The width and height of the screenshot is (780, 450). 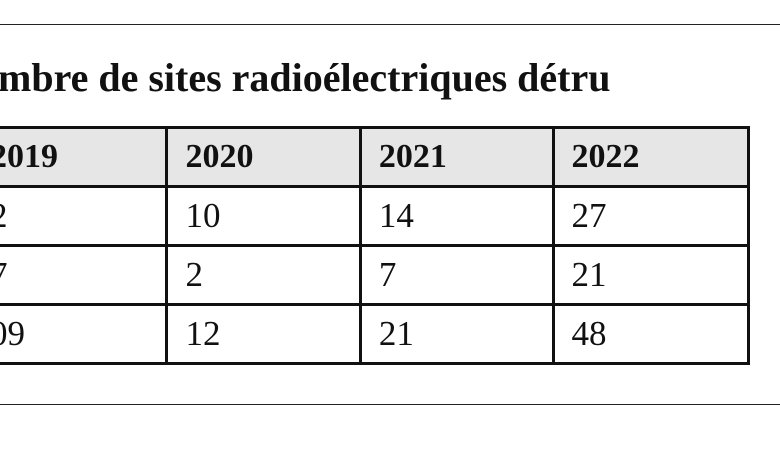 I want to click on top-rule, so click(x=390, y=24).